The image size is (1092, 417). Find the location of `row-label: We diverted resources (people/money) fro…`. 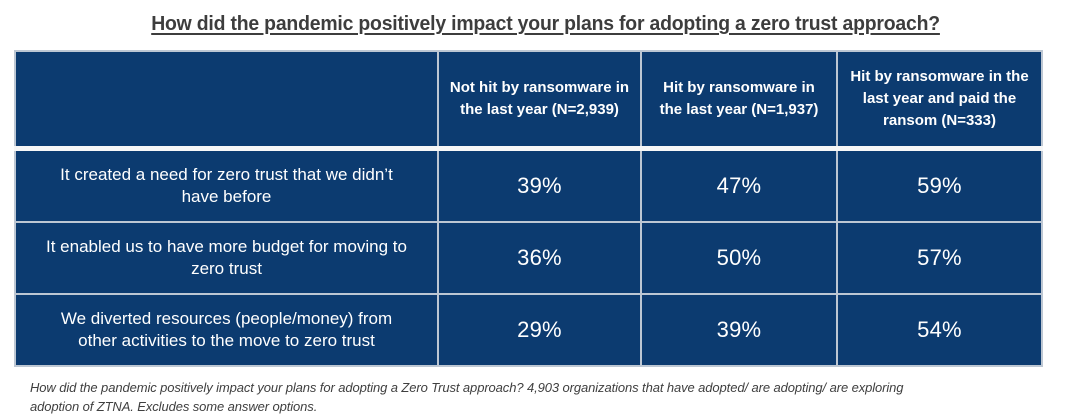

row-label: We diverted resources (people/money) fro… is located at coordinates (226, 330).